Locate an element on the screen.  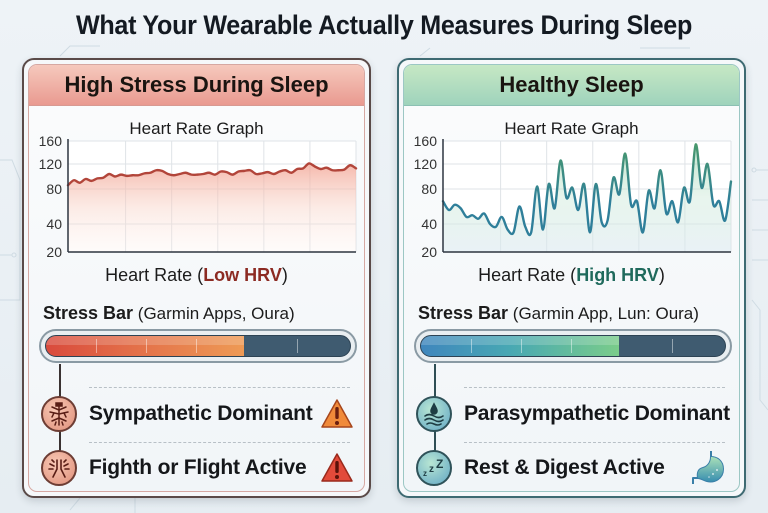
svg-text: Z is located at coordinates (439, 464).